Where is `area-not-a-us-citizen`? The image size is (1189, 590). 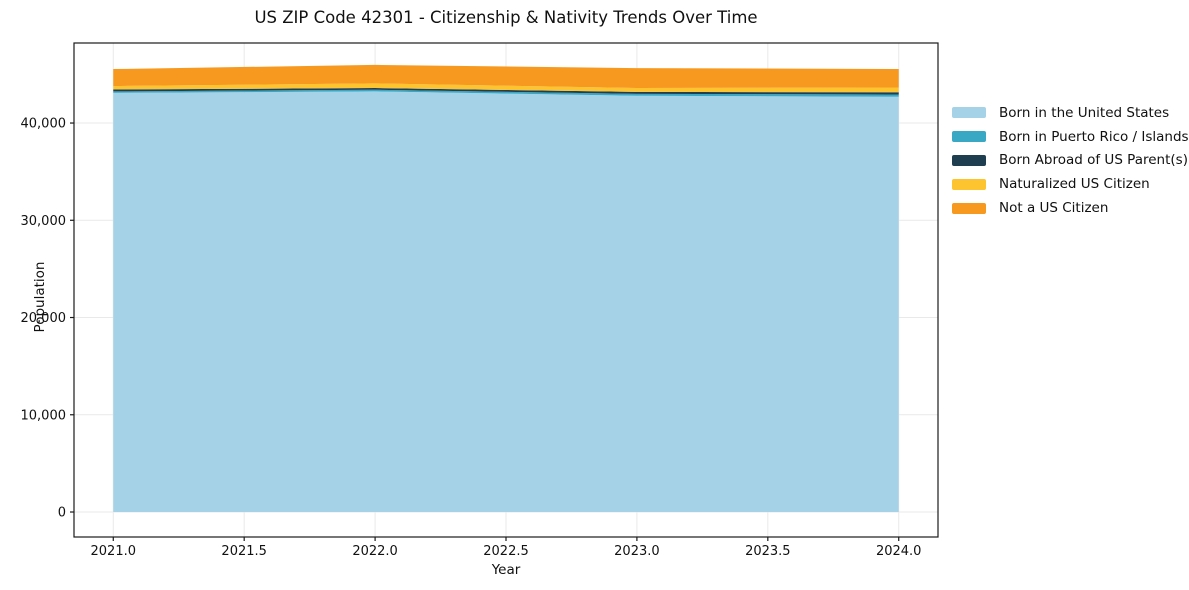 area-not-a-us-citizen is located at coordinates (506, 76).